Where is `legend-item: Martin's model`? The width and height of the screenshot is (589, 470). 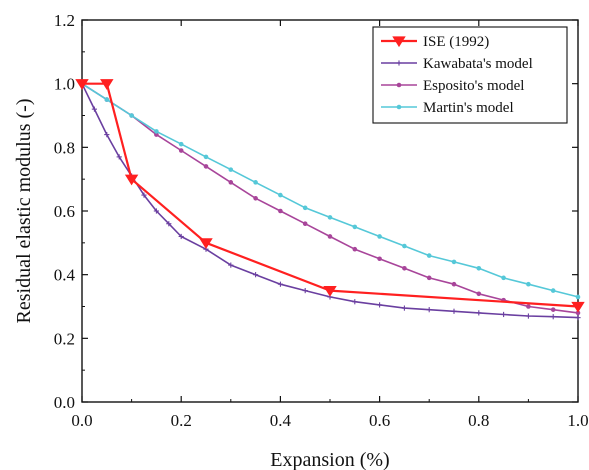
legend-item: Martin's model is located at coordinates (447, 108).